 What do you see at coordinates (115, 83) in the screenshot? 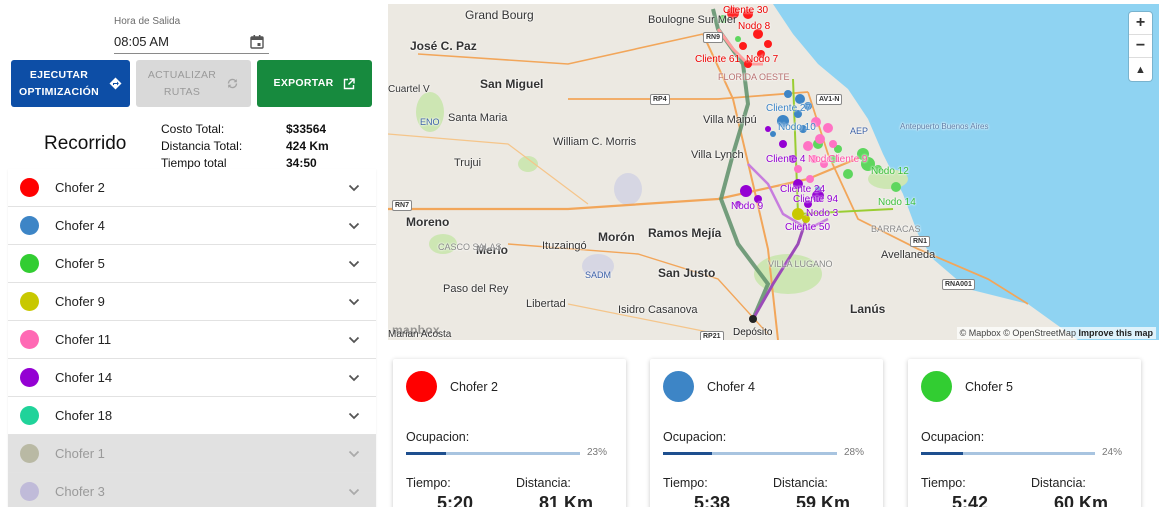
I see `directions-icon` at bounding box center [115, 83].